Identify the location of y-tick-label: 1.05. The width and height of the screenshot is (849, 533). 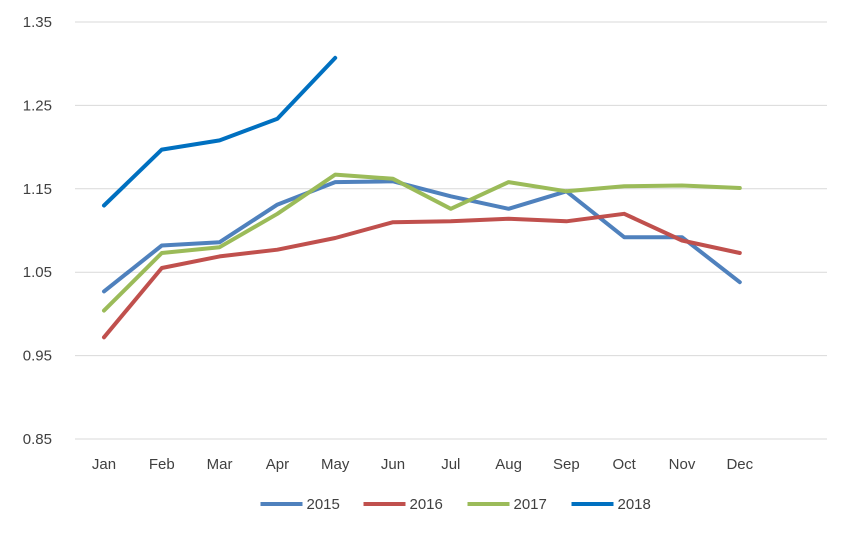
(37, 272).